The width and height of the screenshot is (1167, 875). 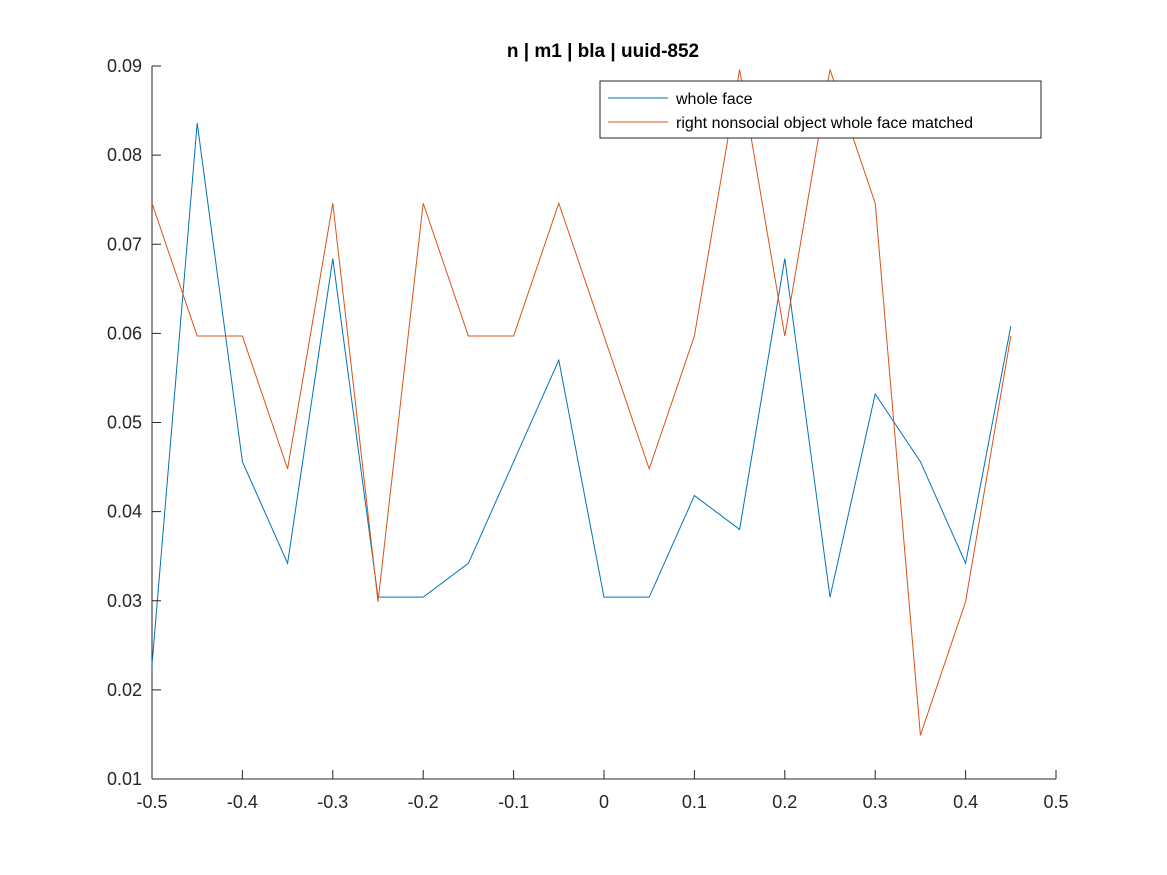 What do you see at coordinates (513, 802) in the screenshot?
I see `x-tick-label: -0.1` at bounding box center [513, 802].